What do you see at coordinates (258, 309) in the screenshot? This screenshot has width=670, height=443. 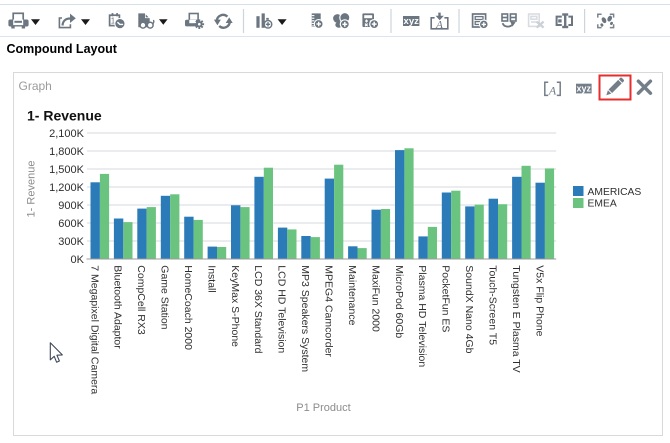 I see `svg-text: LCD 36X Standard` at bounding box center [258, 309].